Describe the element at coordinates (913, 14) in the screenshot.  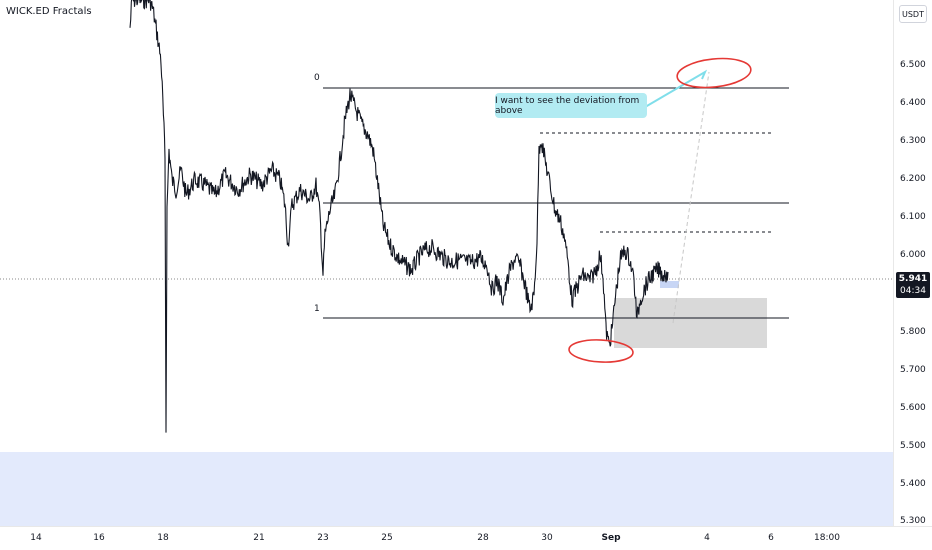
I see `currency-button: USDT` at that location.